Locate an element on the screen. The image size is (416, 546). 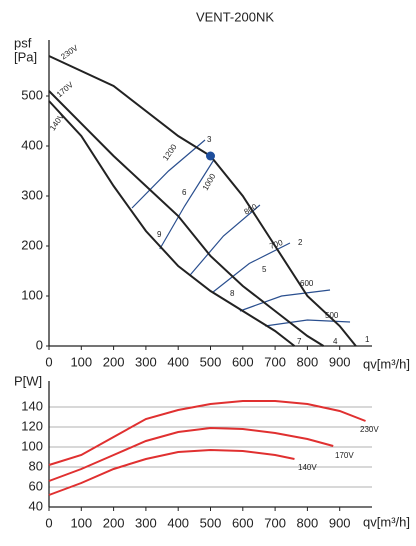
point-label: 9 is located at coordinates (159, 234).